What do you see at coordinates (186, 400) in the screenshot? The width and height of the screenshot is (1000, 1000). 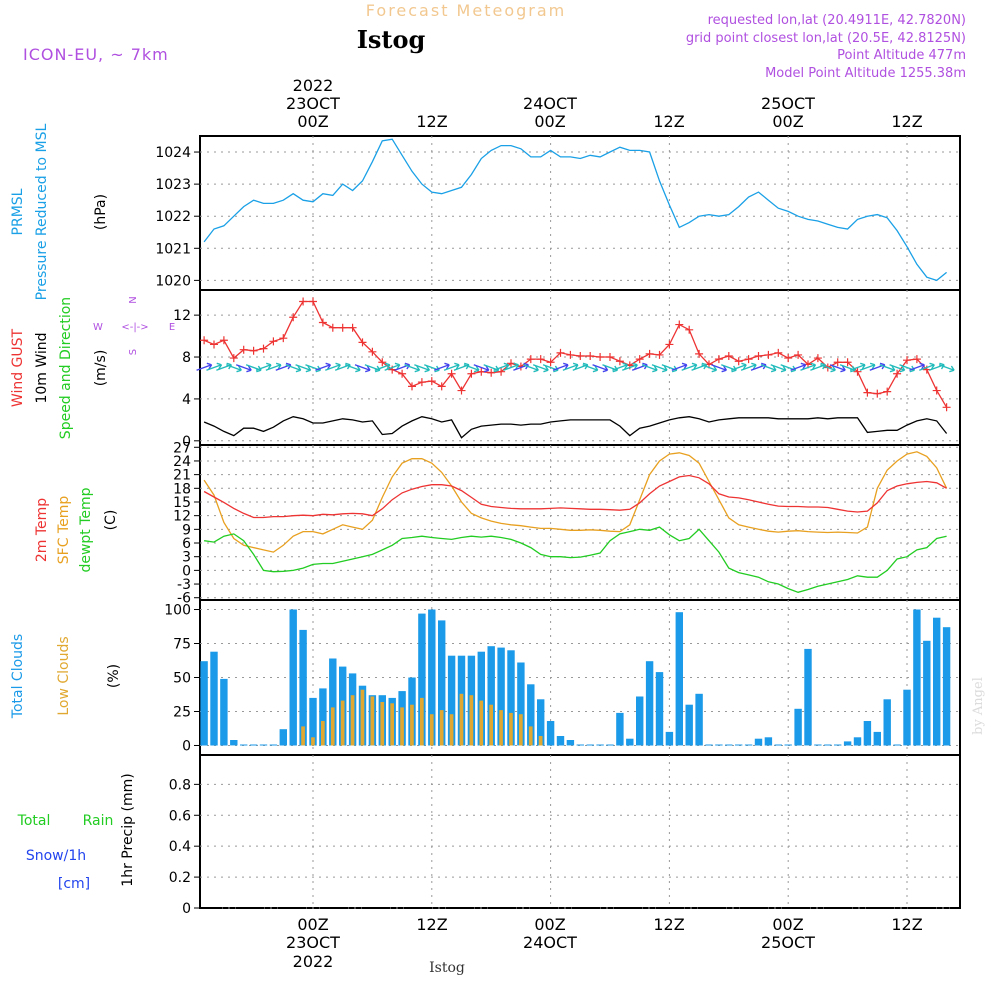 I see `y-tick-label: 4` at bounding box center [186, 400].